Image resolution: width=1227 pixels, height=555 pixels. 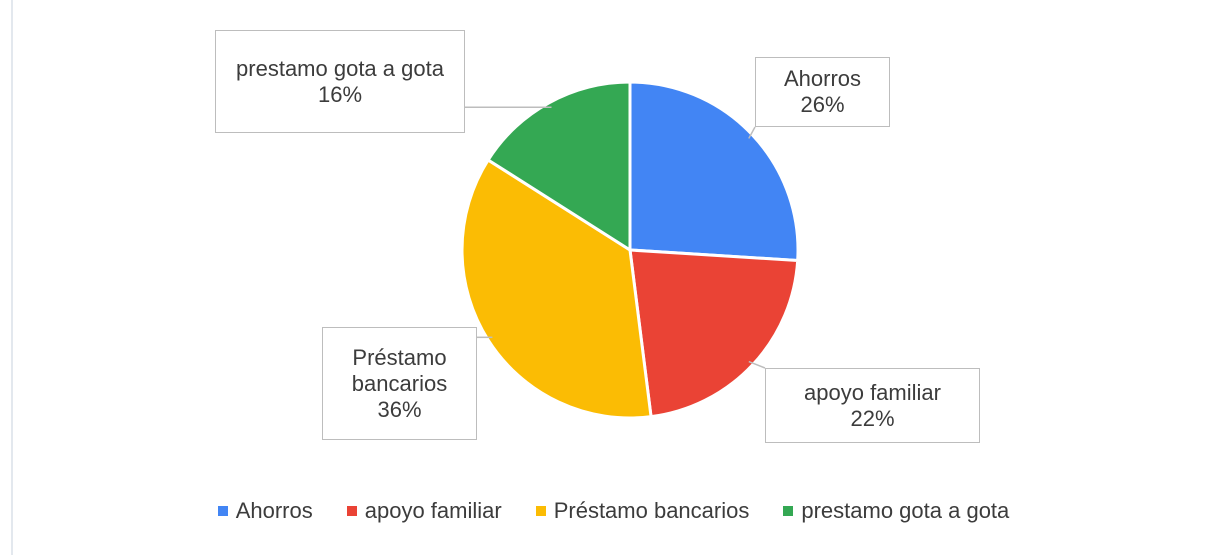 What do you see at coordinates (822, 78) in the screenshot?
I see `data-label-category: Ahorros` at bounding box center [822, 78].